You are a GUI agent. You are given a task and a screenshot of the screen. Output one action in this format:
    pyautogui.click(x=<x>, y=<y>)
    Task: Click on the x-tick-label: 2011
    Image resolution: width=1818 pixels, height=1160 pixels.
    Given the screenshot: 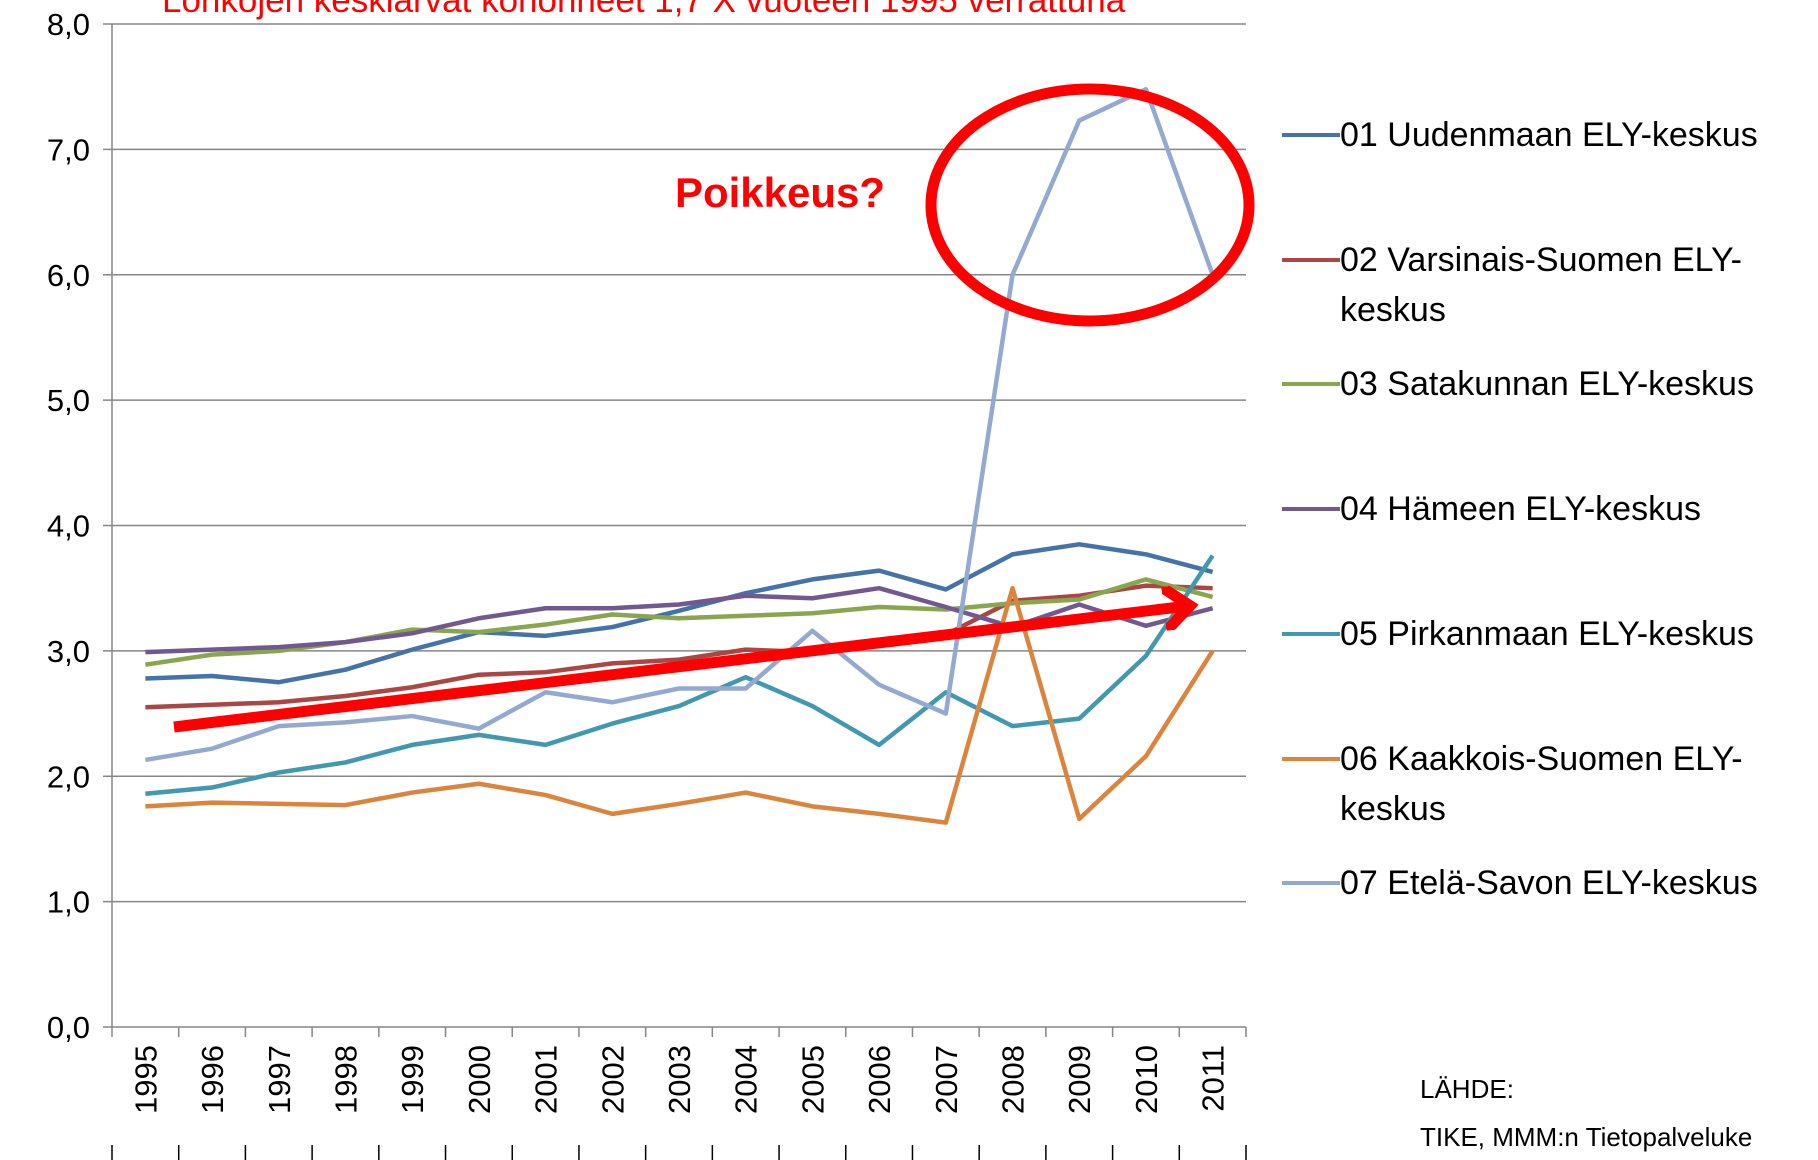 What is the action you would take?
    pyautogui.click(x=1213, y=1078)
    